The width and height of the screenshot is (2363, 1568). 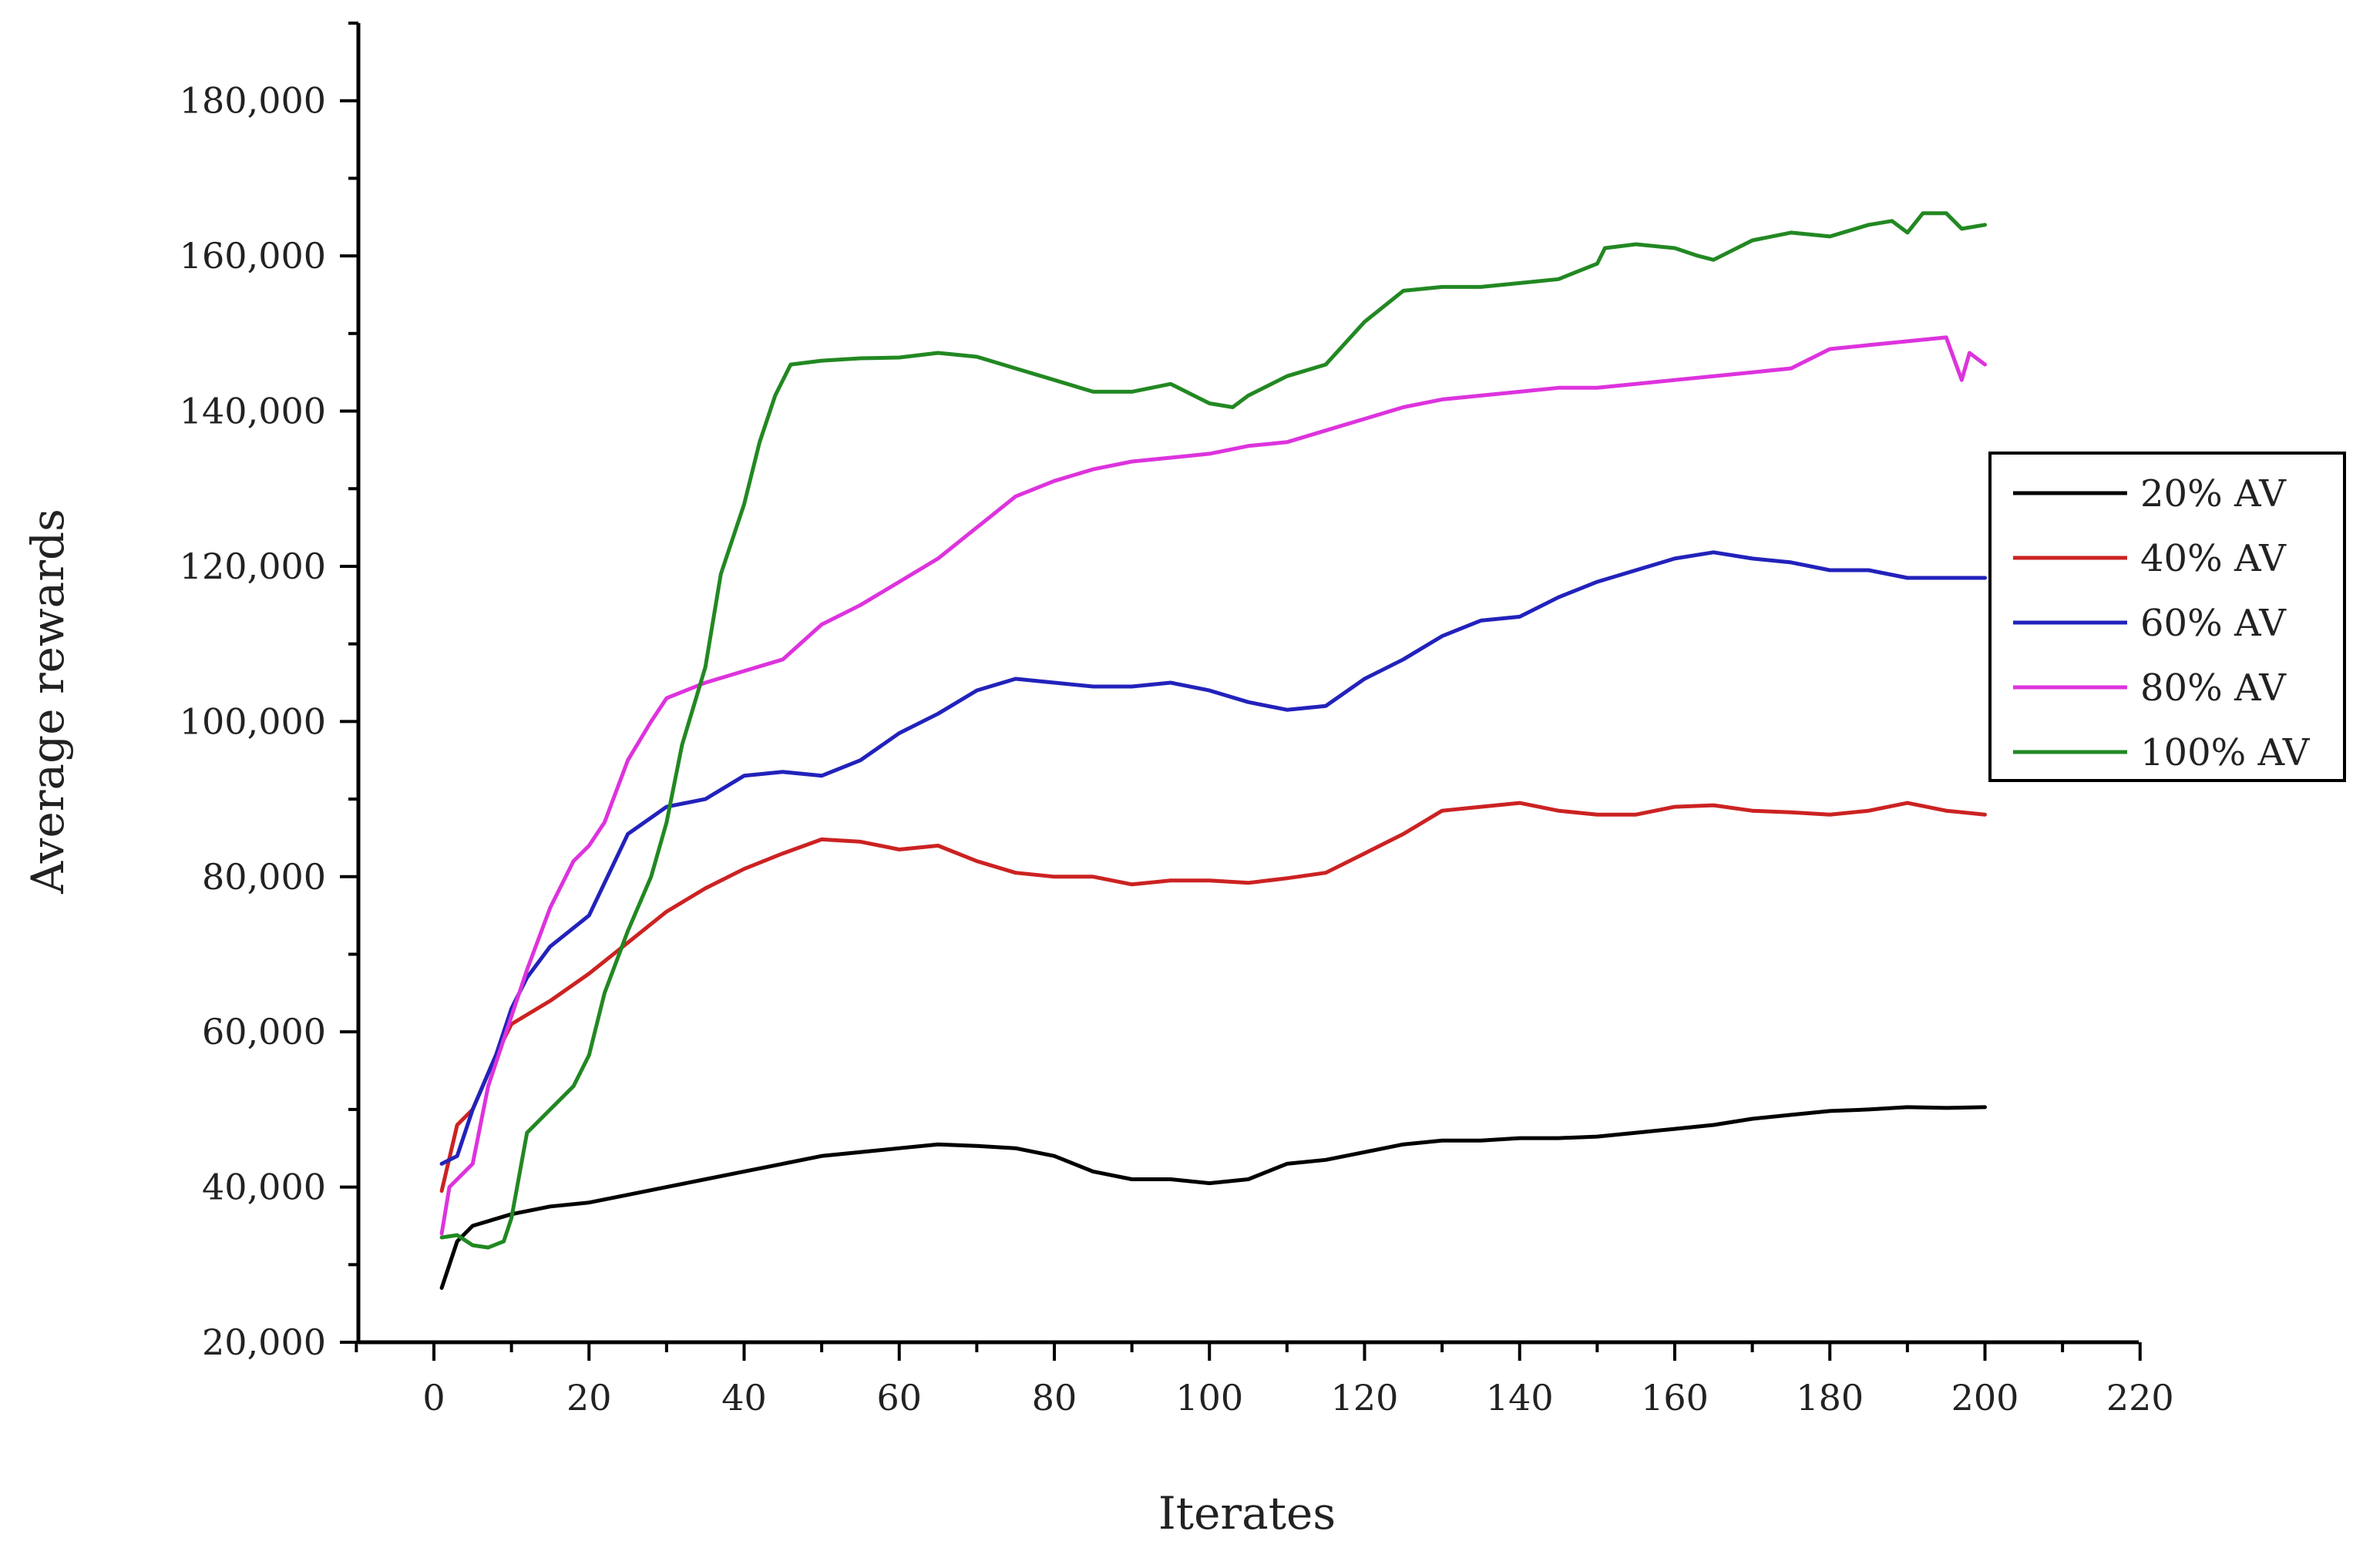 I want to click on y-tick-label: 160,000, so click(x=253, y=256).